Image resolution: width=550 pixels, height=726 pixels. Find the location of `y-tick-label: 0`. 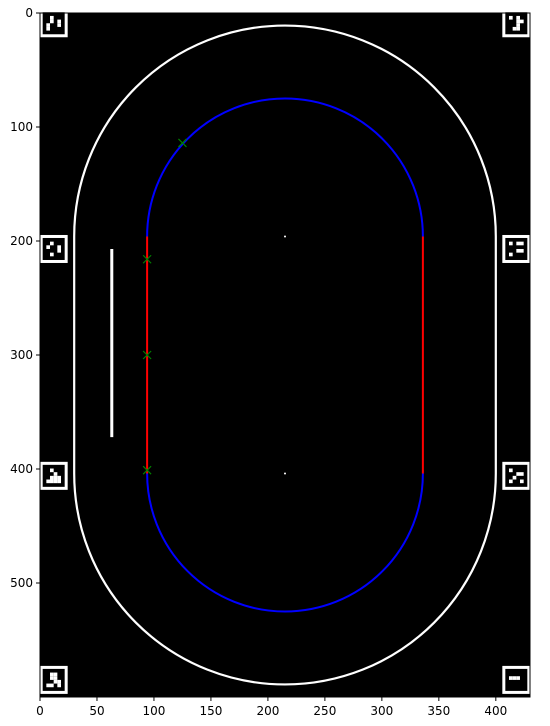

y-tick-label: 0 is located at coordinates (29, 13).